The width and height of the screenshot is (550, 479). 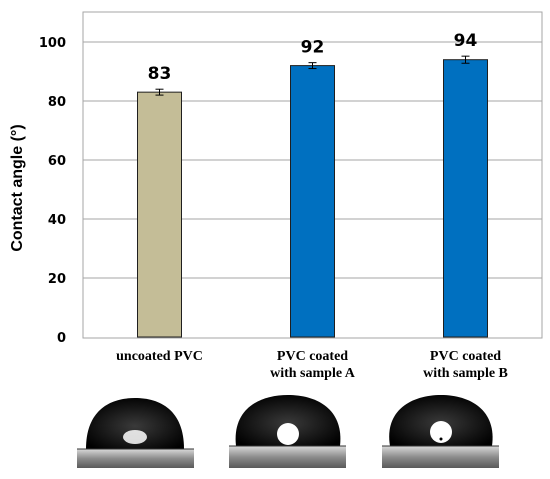 What do you see at coordinates (57, 102) in the screenshot?
I see `y-tick-label: 80` at bounding box center [57, 102].